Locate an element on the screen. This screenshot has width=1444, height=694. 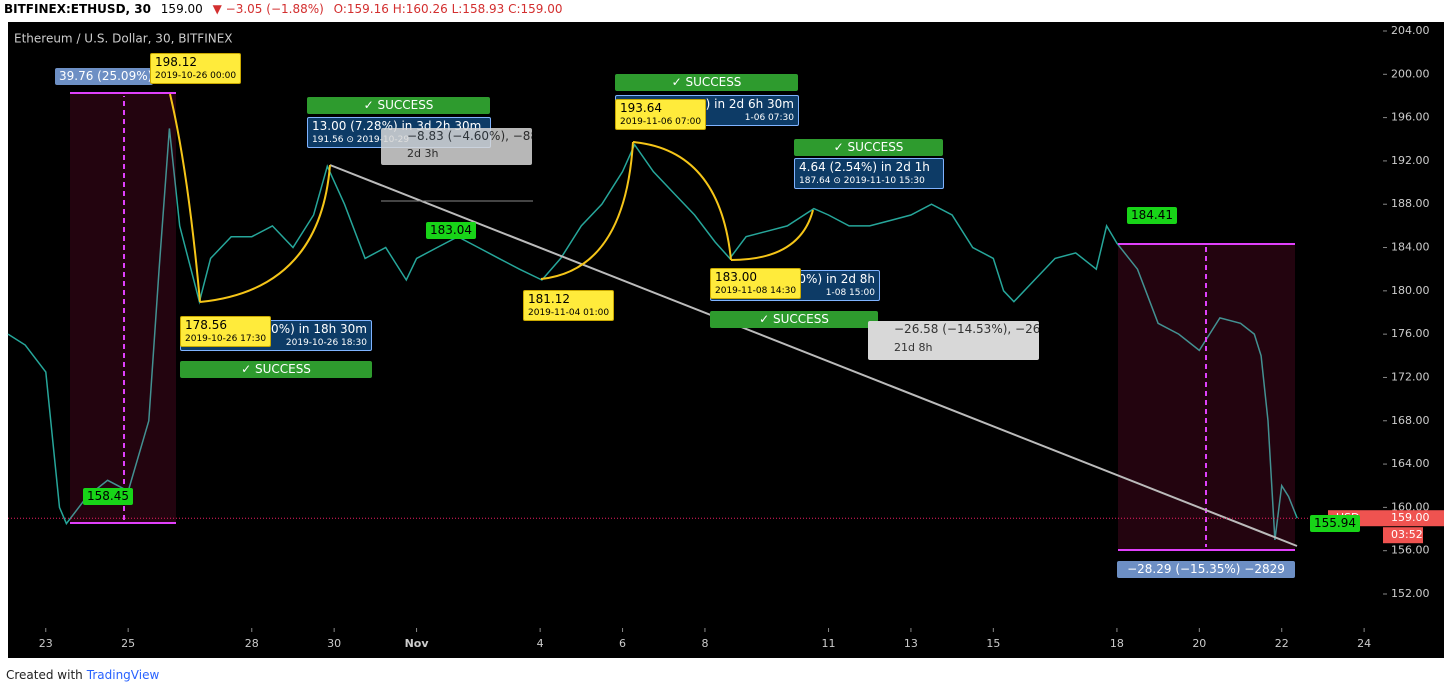
x-tick-label: 30 is located at coordinates (334, 643).